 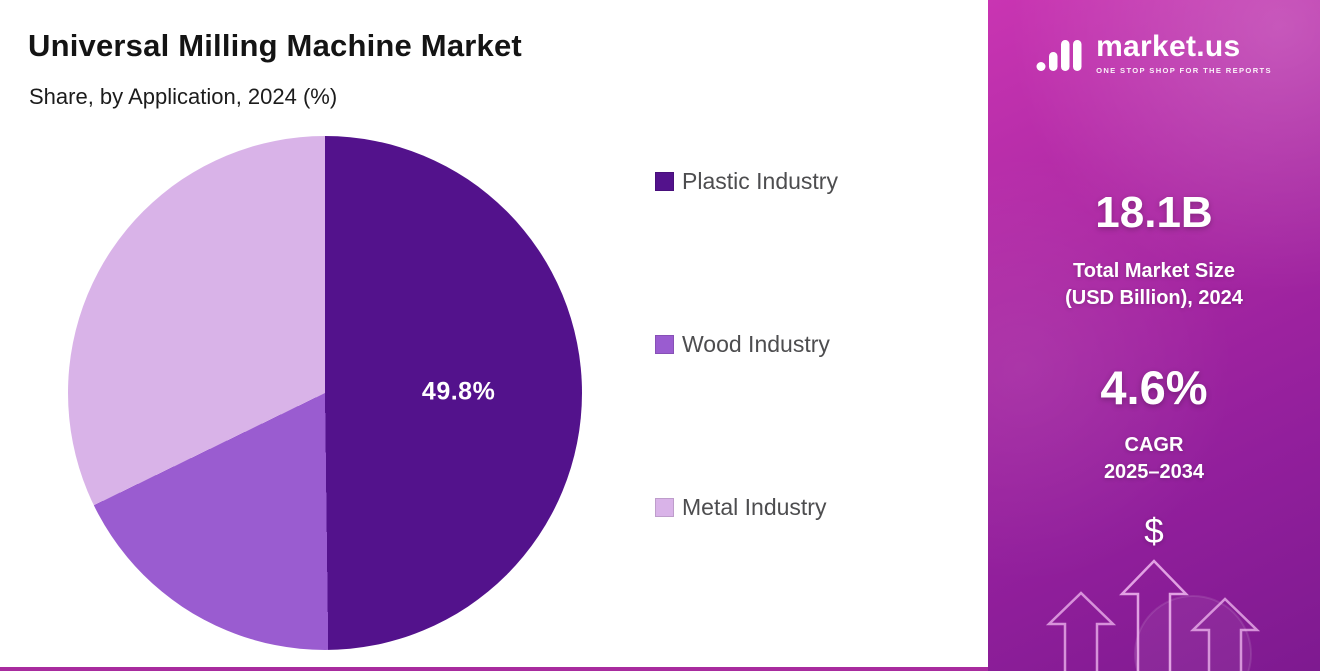 What do you see at coordinates (1168, 46) in the screenshot?
I see `brand-name: market.us` at bounding box center [1168, 46].